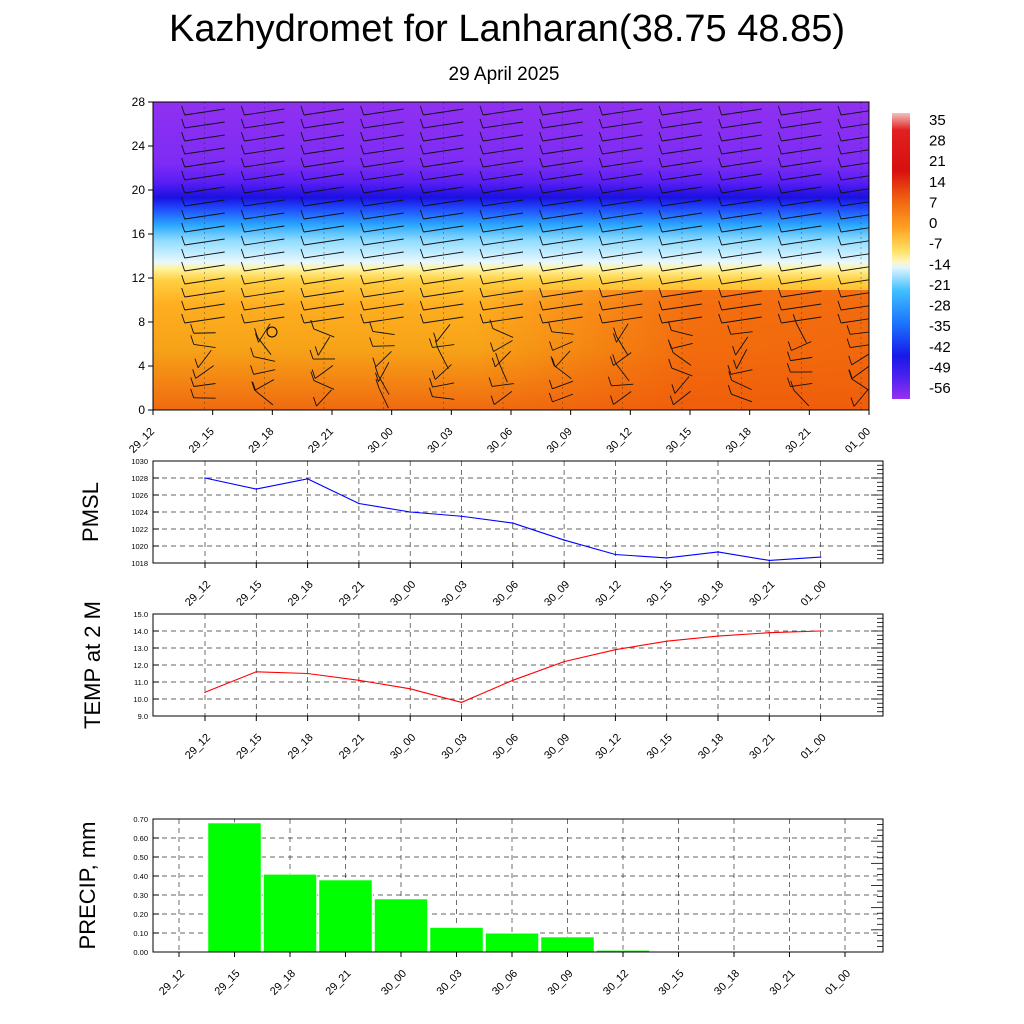 Image resolution: width=1024 pixels, height=1024 pixels. What do you see at coordinates (937, 161) in the screenshot?
I see `colorbar-label: 21` at bounding box center [937, 161].